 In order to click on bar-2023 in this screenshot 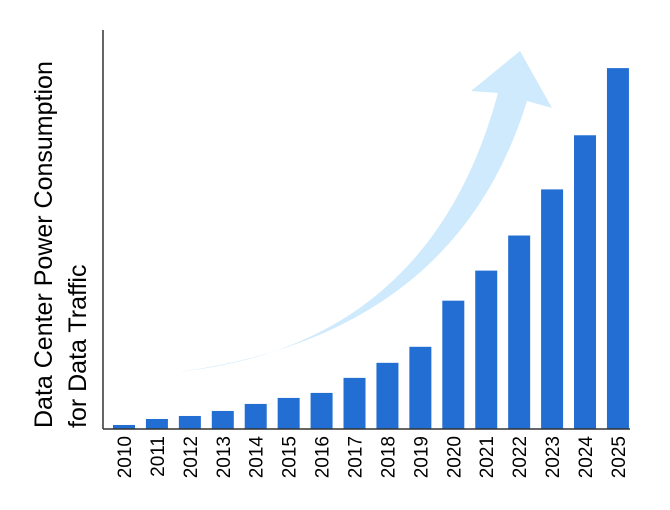, I will do `click(552, 309)`.